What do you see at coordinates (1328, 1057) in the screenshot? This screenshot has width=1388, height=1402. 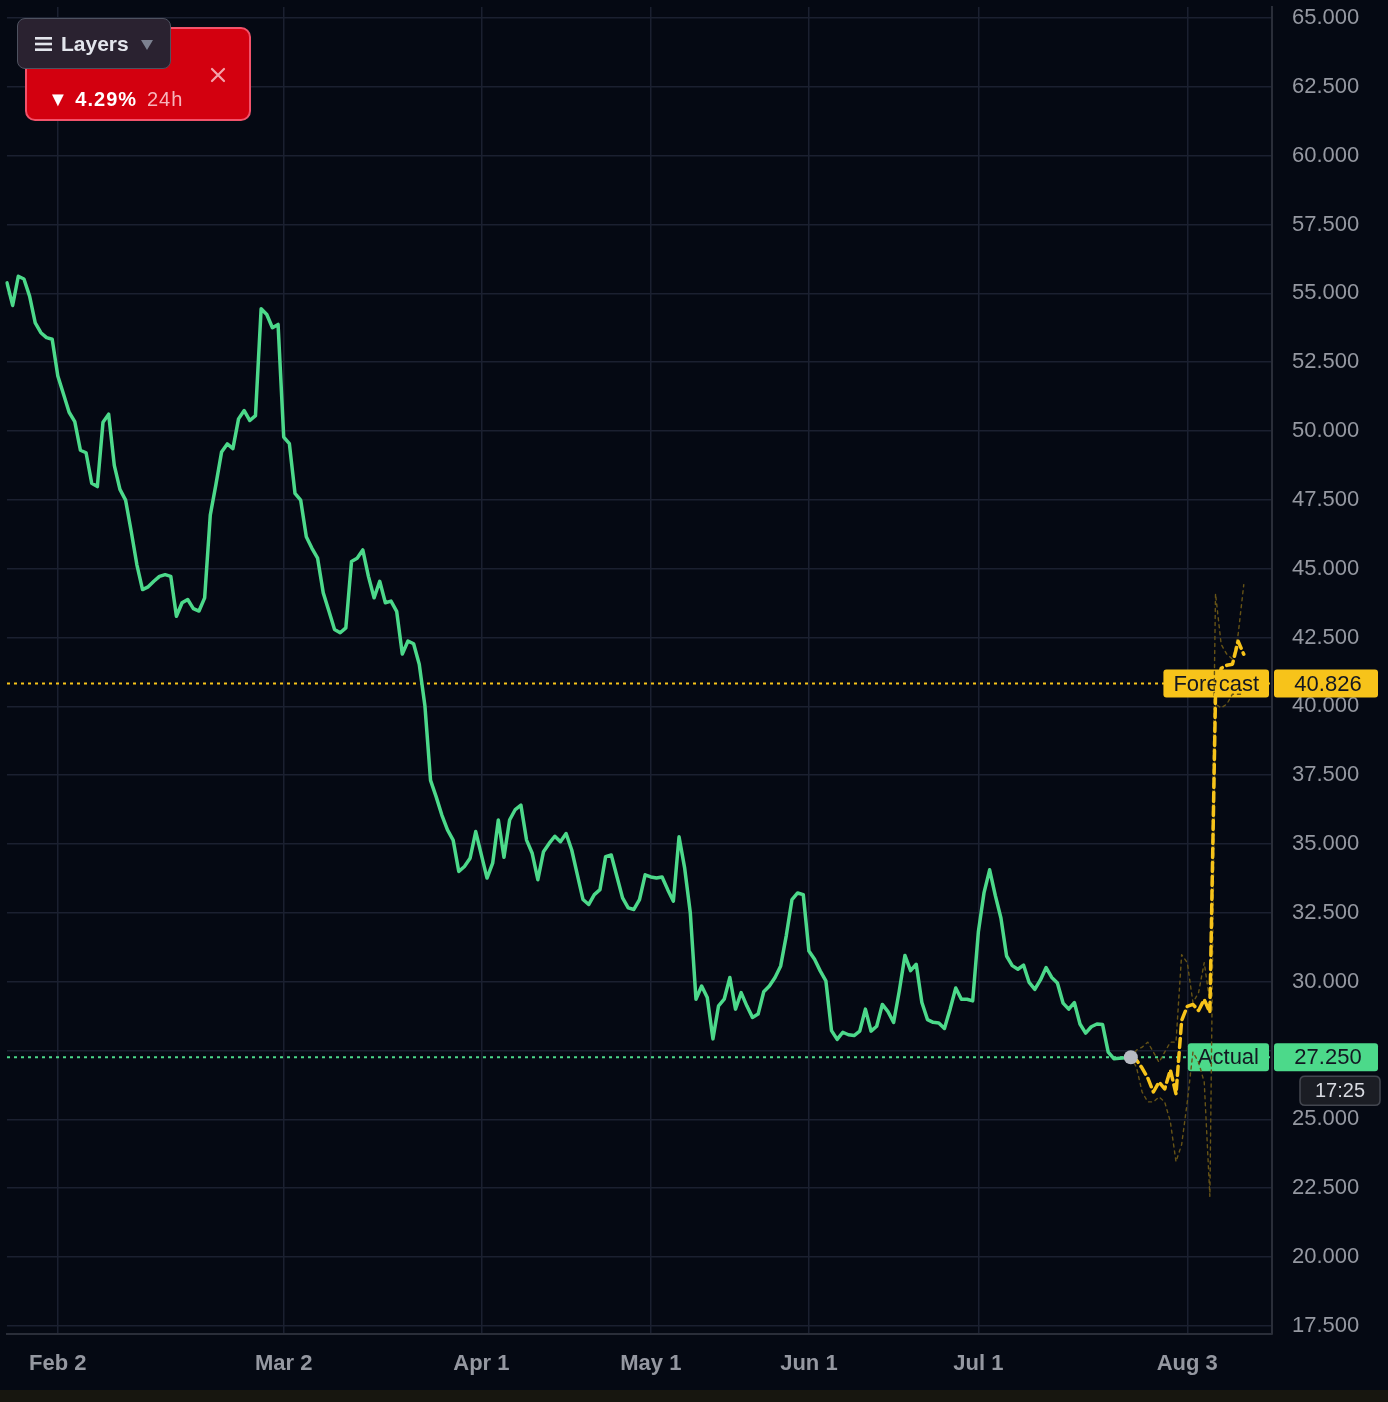 I see `text: 27.250` at bounding box center [1328, 1057].